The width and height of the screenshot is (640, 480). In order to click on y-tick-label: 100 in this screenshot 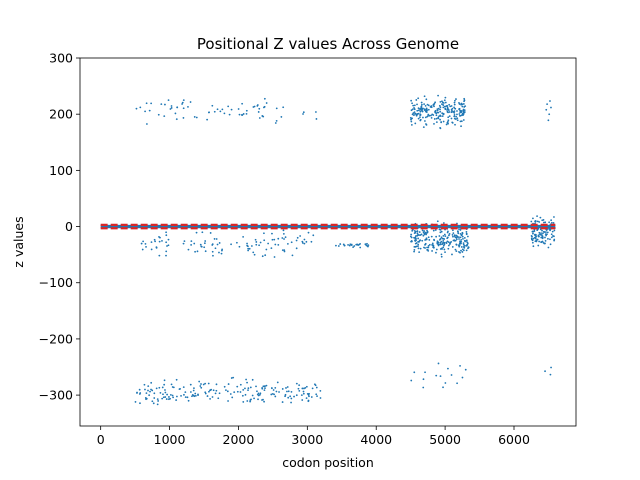, I will do `click(61, 170)`.